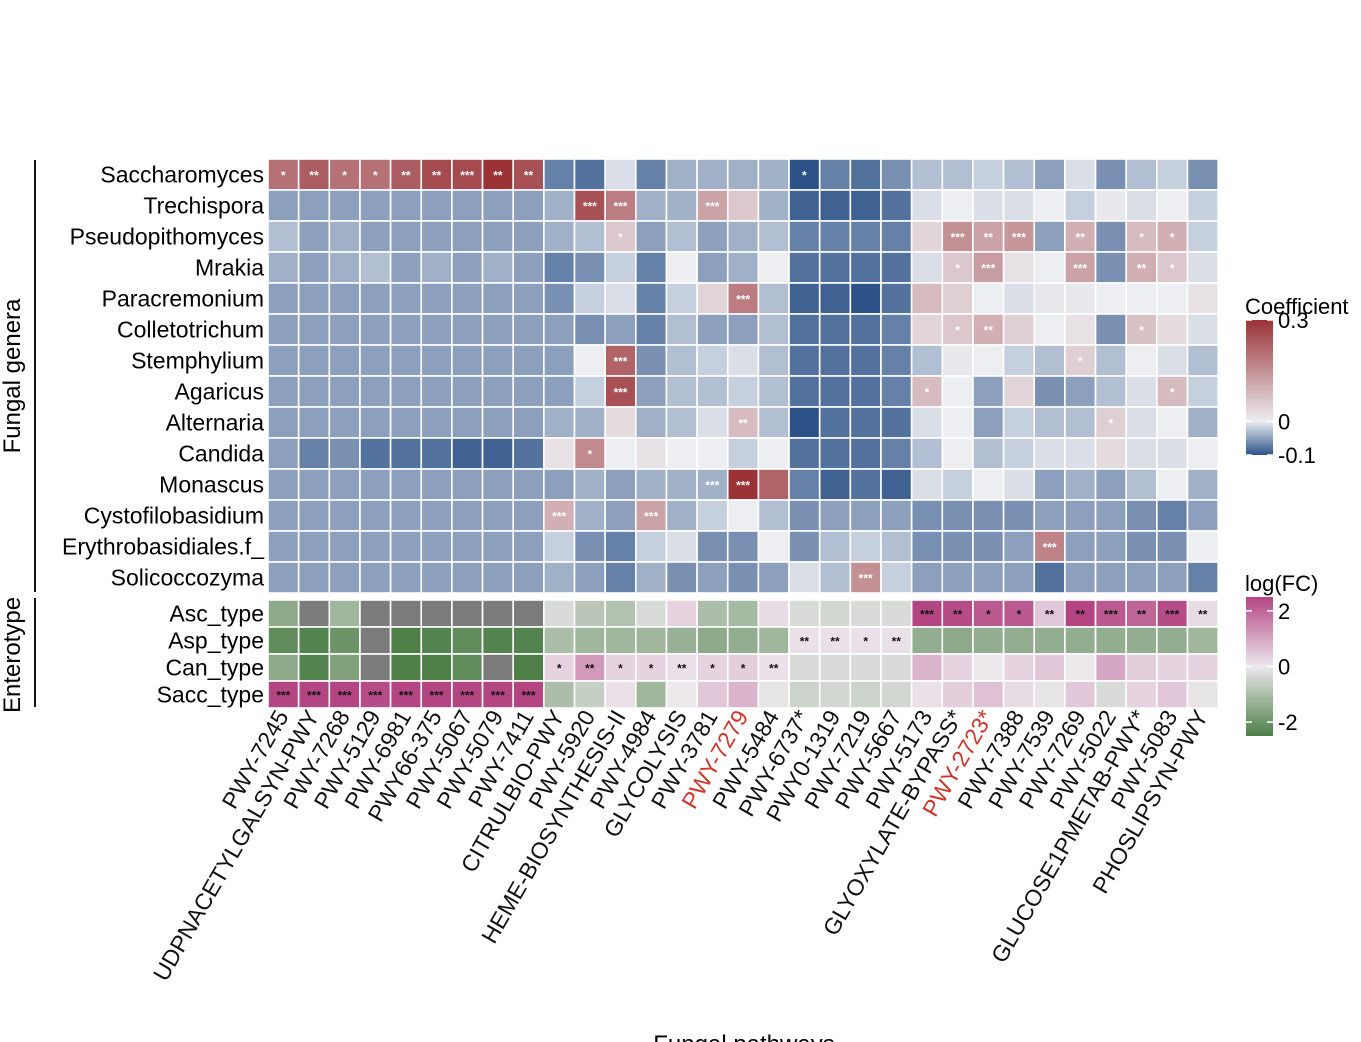 The width and height of the screenshot is (1361, 1042). Describe the element at coordinates (1284, 611) in the screenshot. I see `legend-logfc-tick-label: 2` at that location.